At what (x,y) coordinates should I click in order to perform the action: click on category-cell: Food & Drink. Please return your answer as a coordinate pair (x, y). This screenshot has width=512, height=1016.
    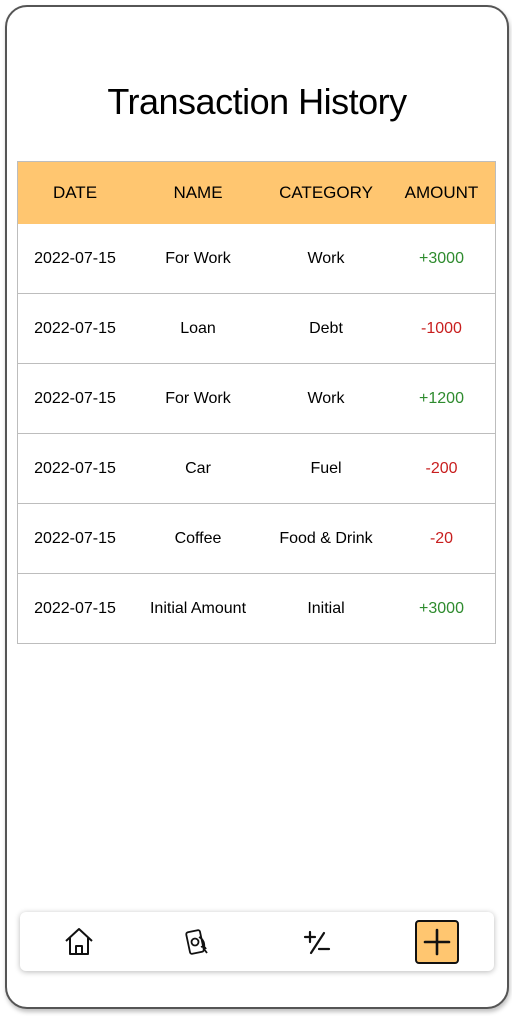
    Looking at the image, I should click on (326, 538).